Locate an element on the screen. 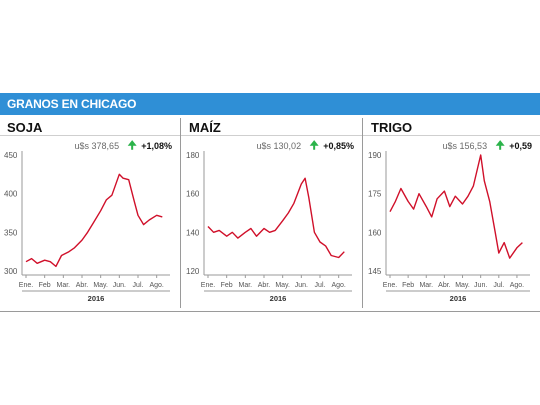  y-tick-label: 350 is located at coordinates (11, 232).